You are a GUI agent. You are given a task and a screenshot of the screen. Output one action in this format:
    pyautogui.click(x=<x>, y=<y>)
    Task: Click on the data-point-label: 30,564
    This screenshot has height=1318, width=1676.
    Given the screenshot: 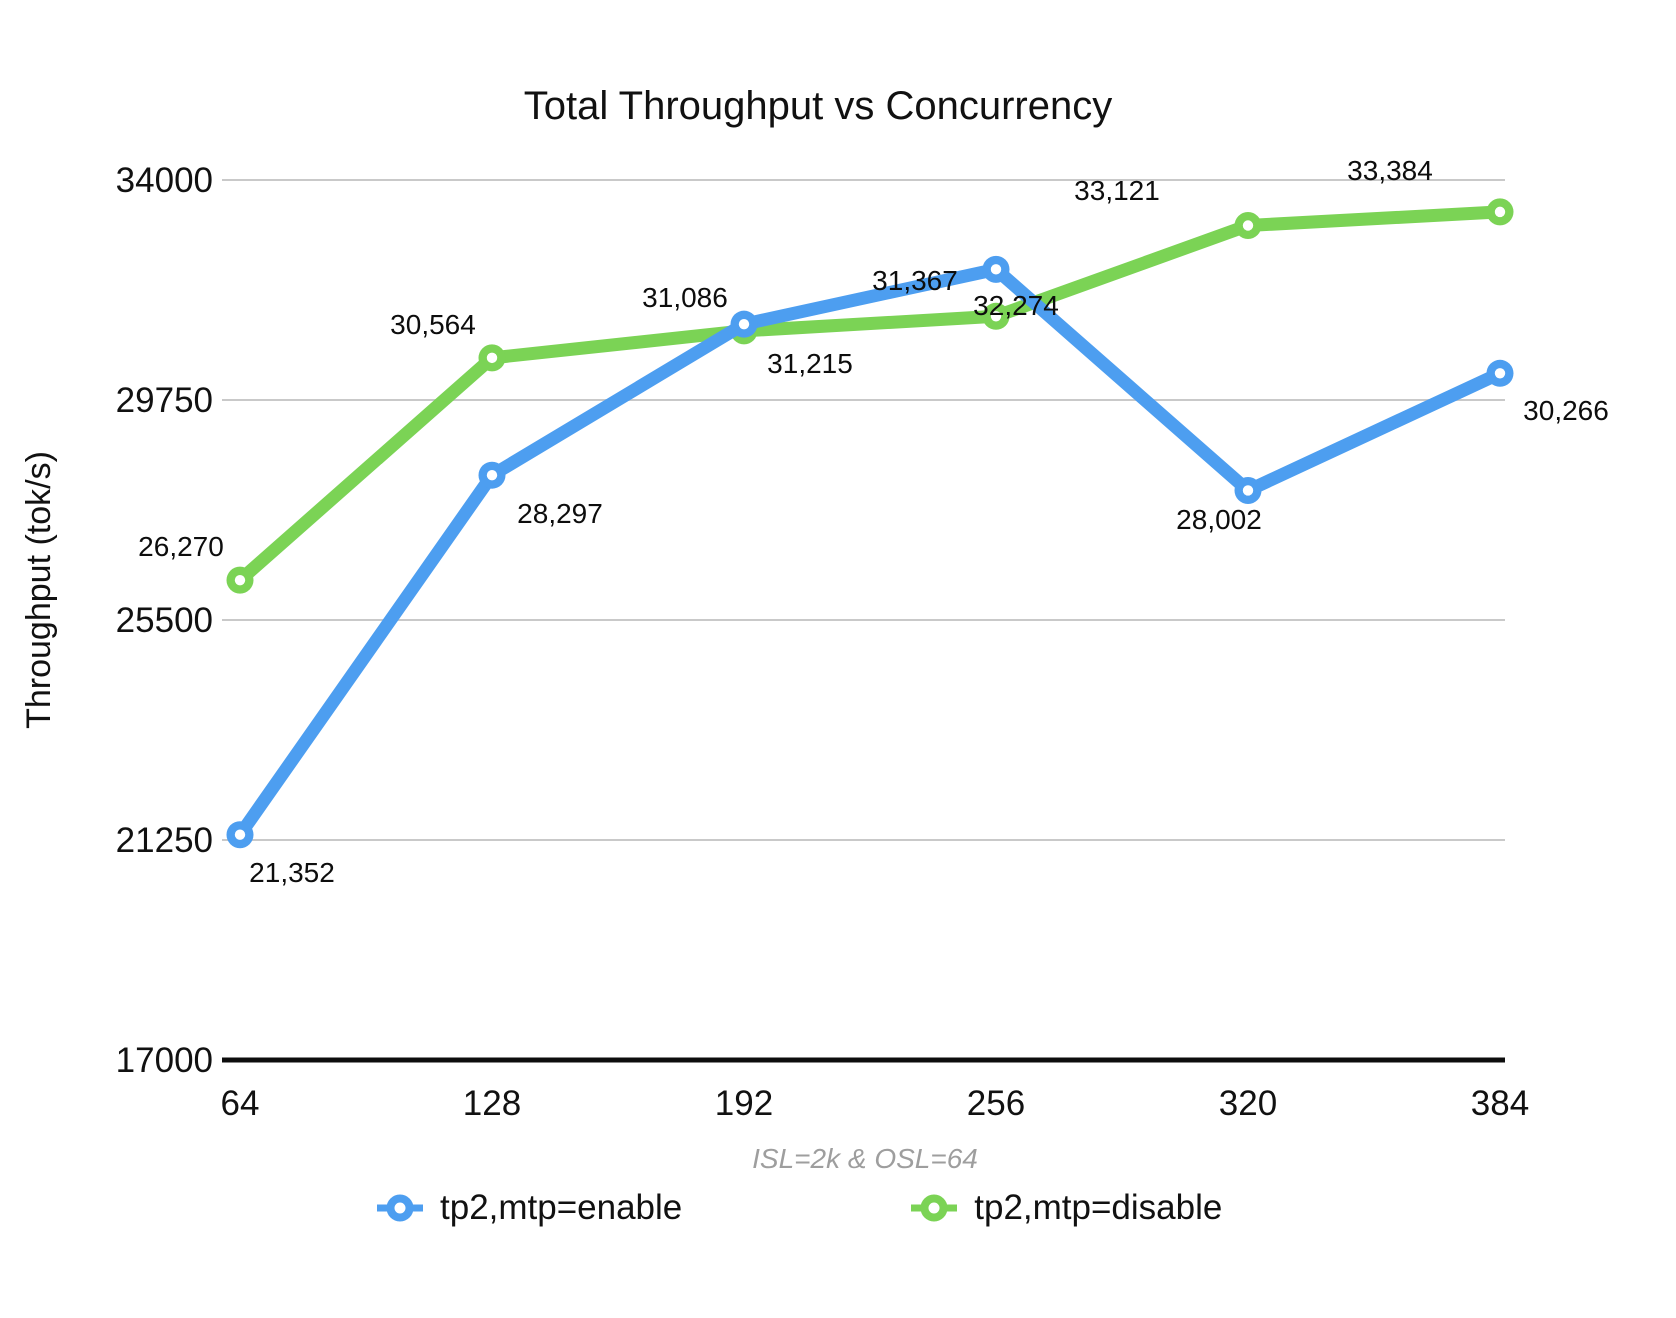 What is the action you would take?
    pyautogui.click(x=433, y=324)
    